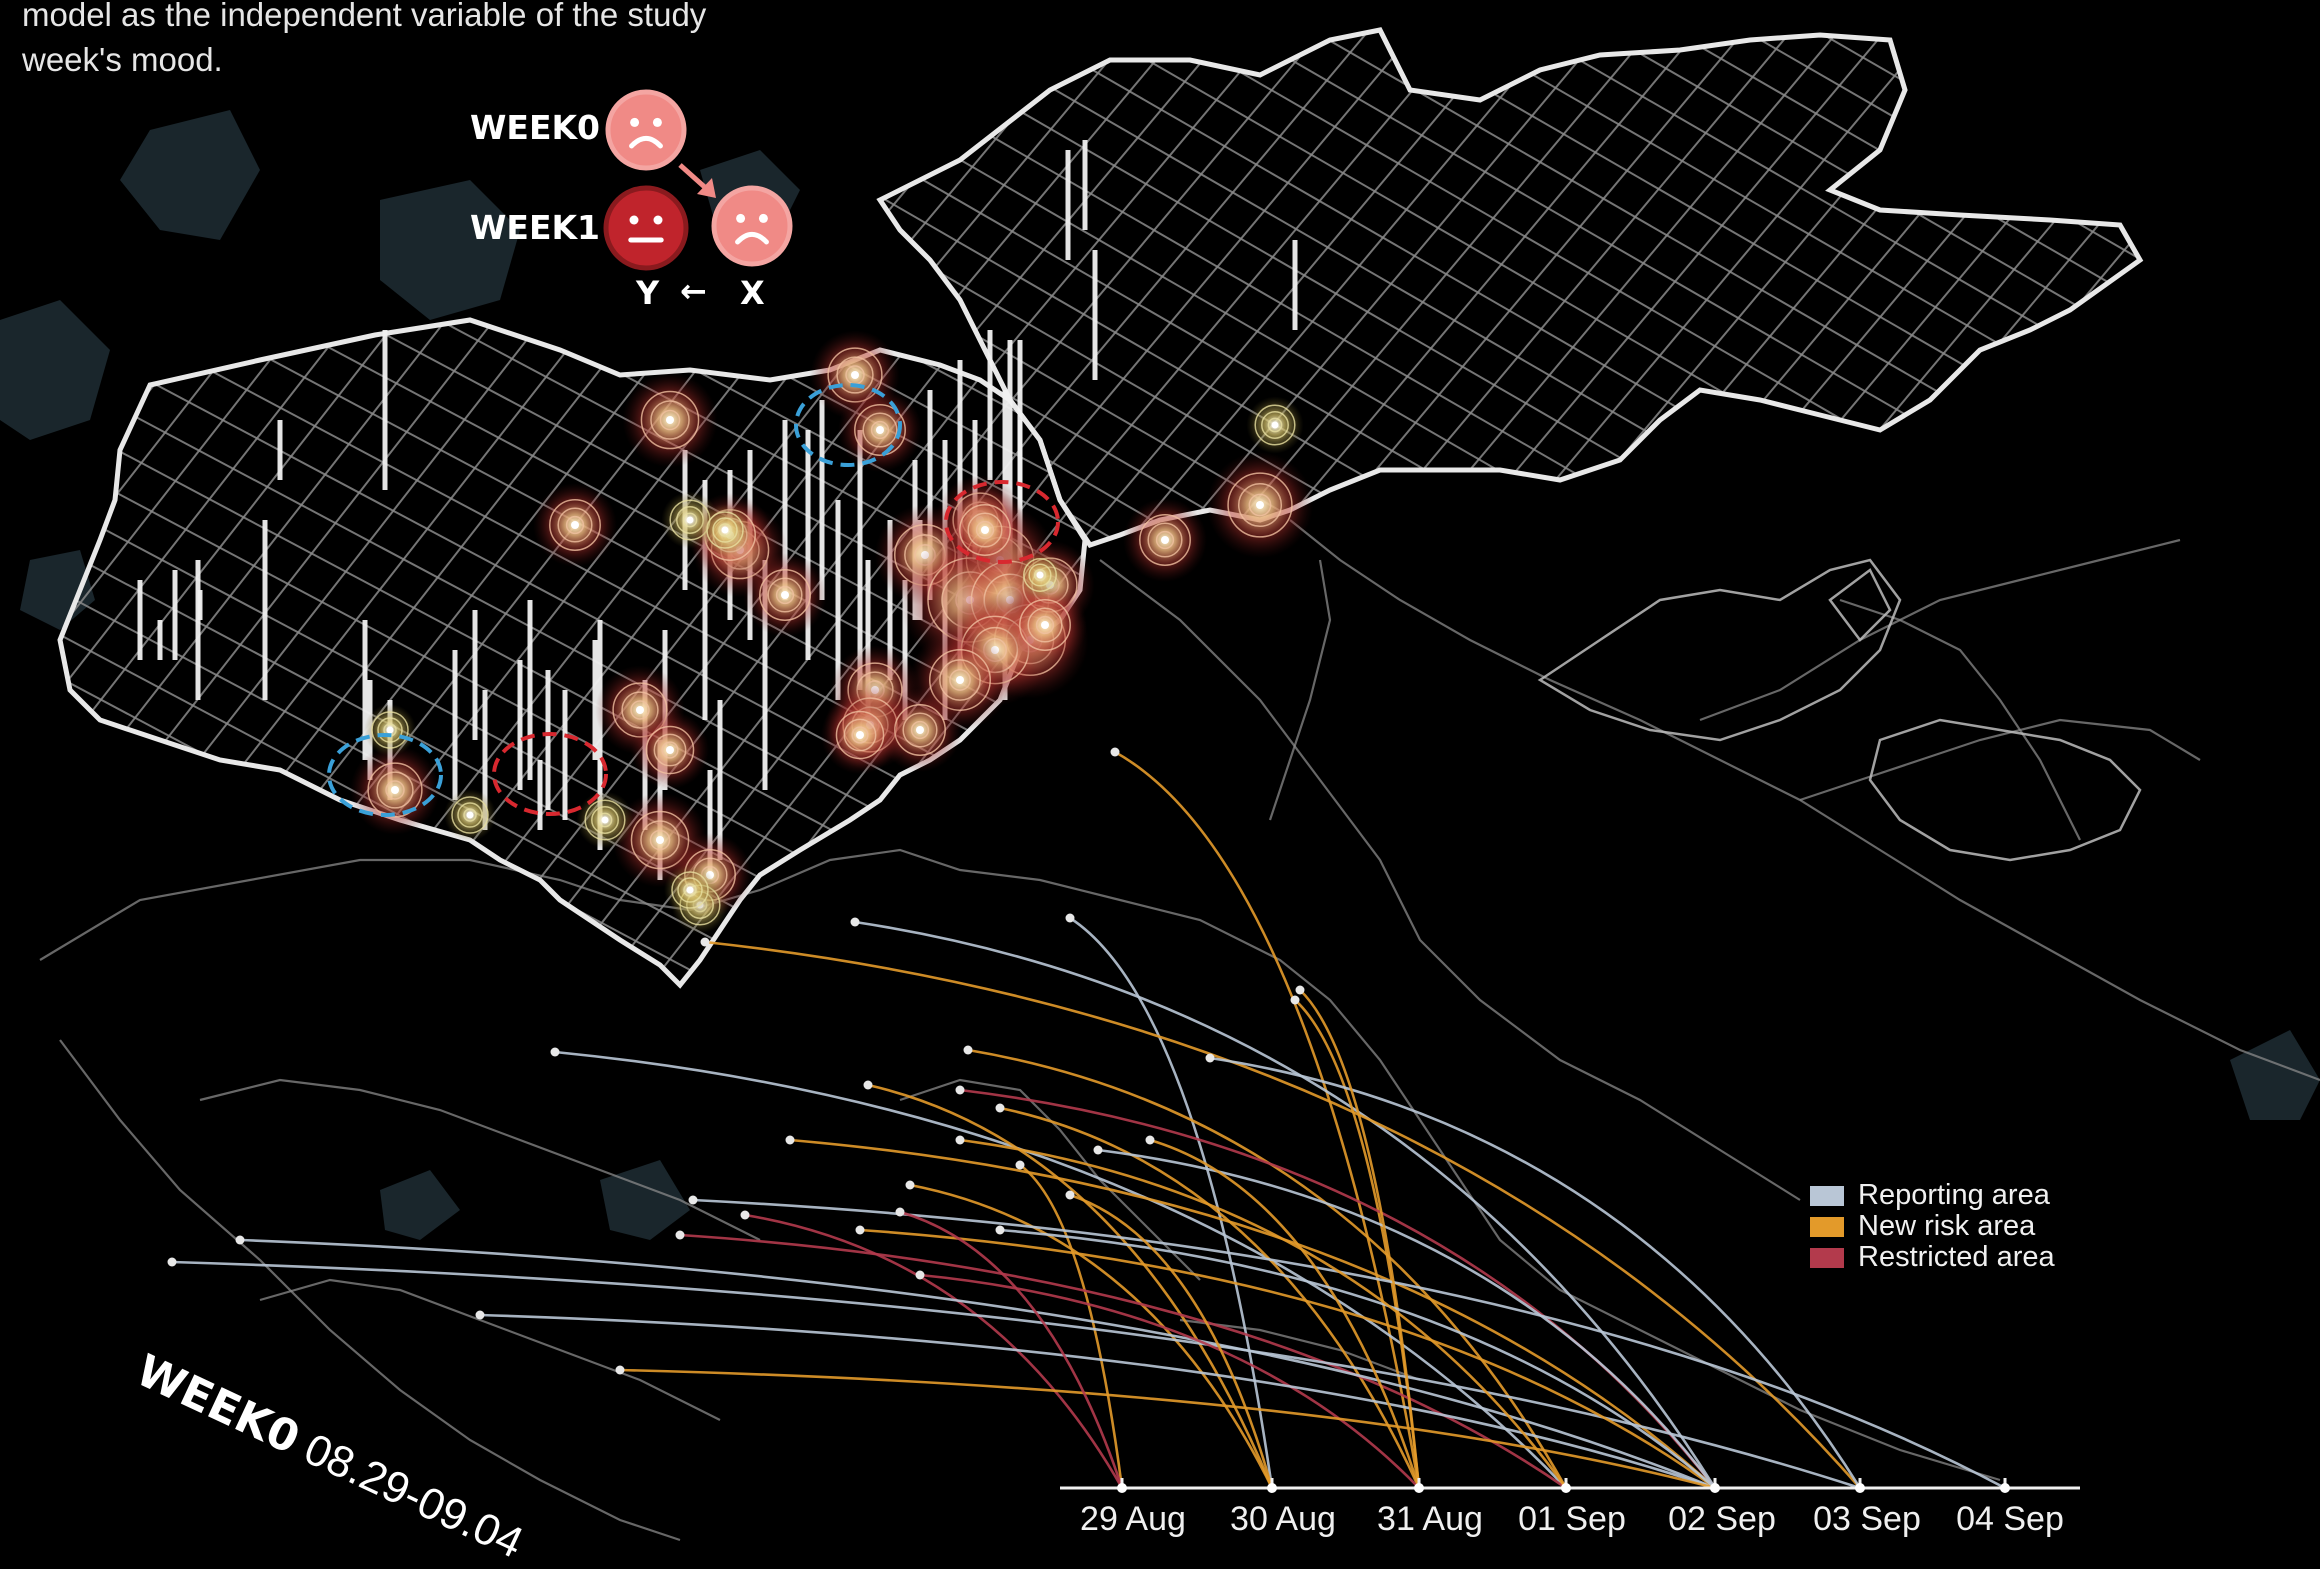  What do you see at coordinates (2010, 1519) in the screenshot?
I see `timeline-tick-label: 04 Sep` at bounding box center [2010, 1519].